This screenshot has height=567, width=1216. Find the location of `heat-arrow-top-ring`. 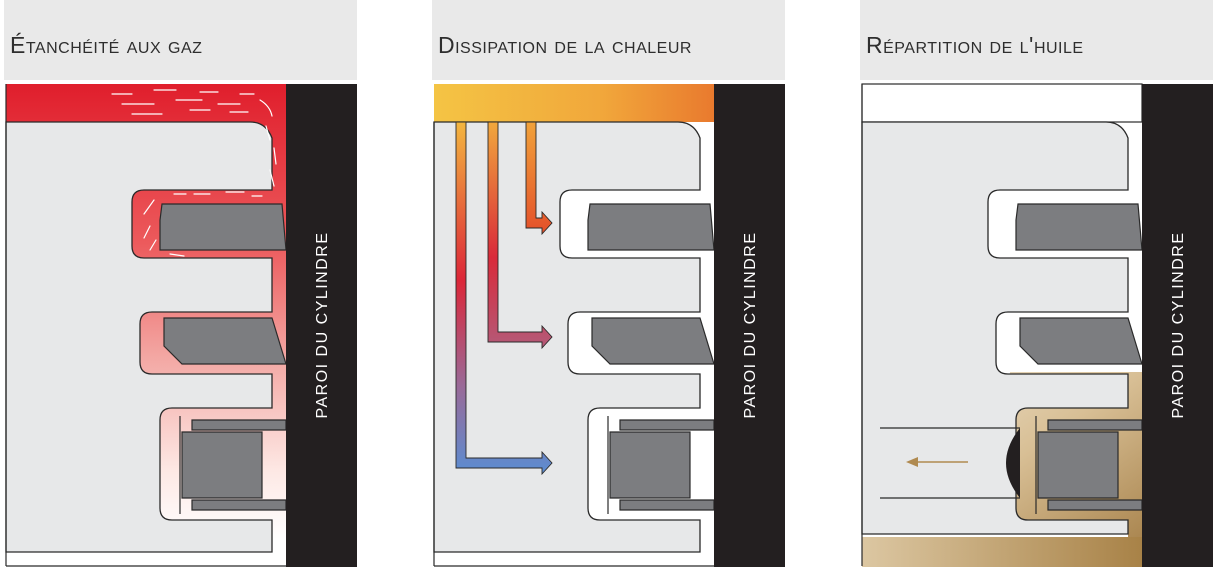

heat-arrow-top-ring is located at coordinates (539, 178).